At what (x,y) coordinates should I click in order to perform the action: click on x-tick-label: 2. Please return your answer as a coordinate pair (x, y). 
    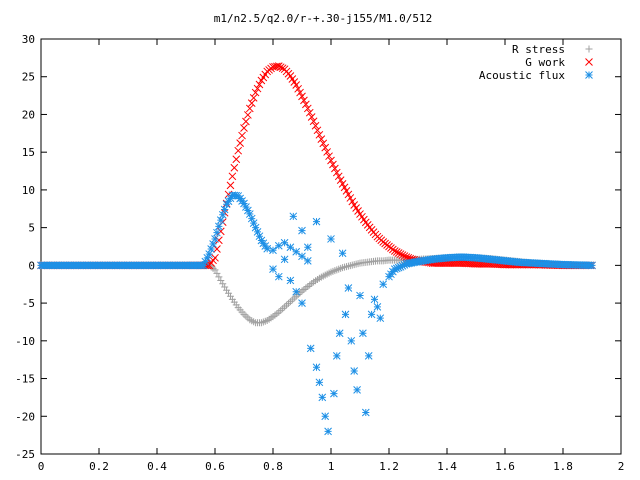
    Looking at the image, I should click on (621, 466).